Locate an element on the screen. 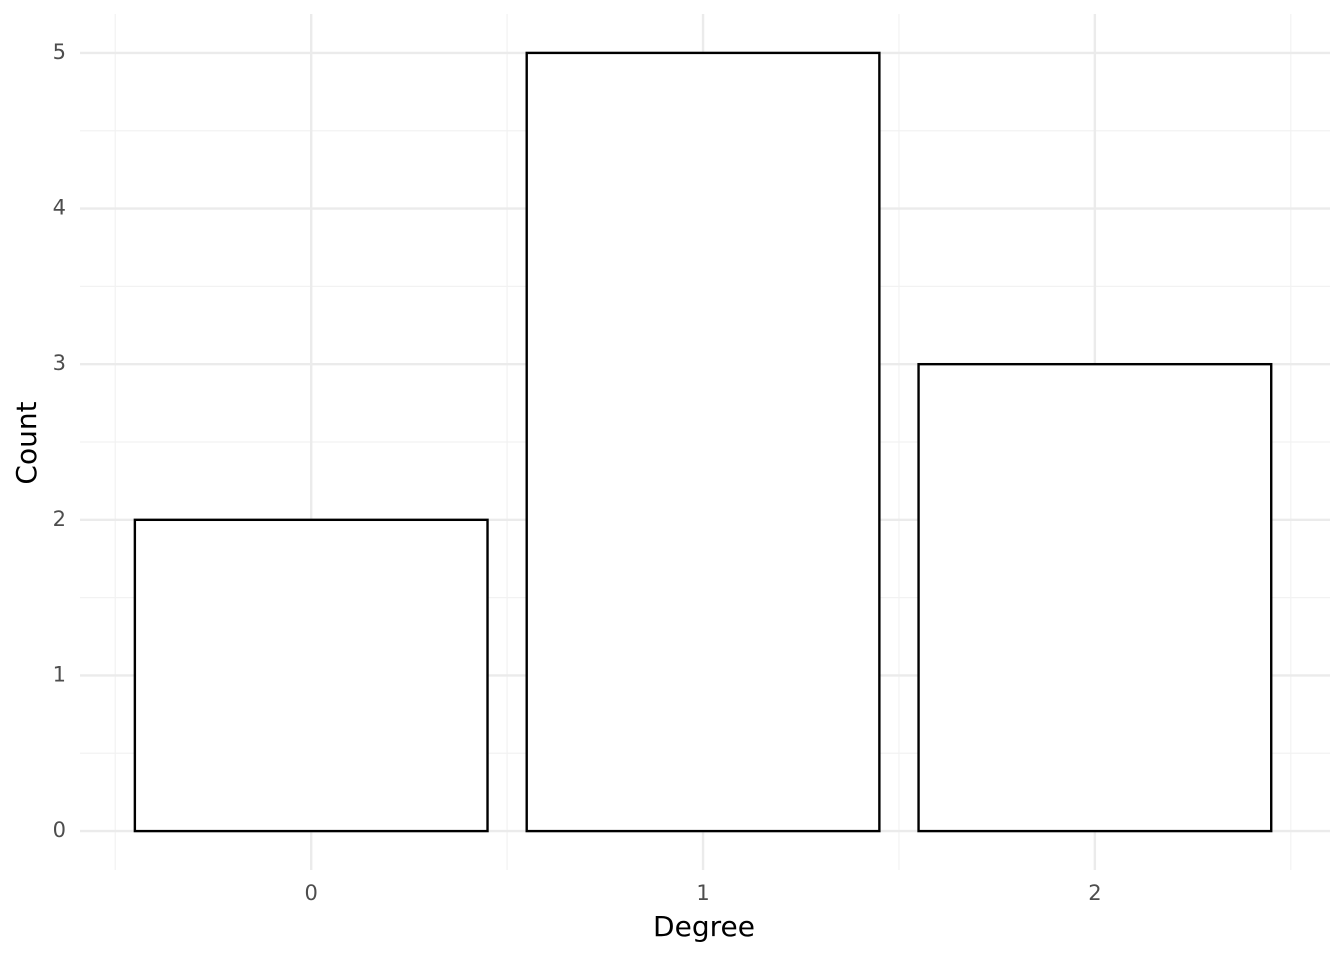 The height and width of the screenshot is (960, 1344). y-tick-label: 3 is located at coordinates (59, 363).